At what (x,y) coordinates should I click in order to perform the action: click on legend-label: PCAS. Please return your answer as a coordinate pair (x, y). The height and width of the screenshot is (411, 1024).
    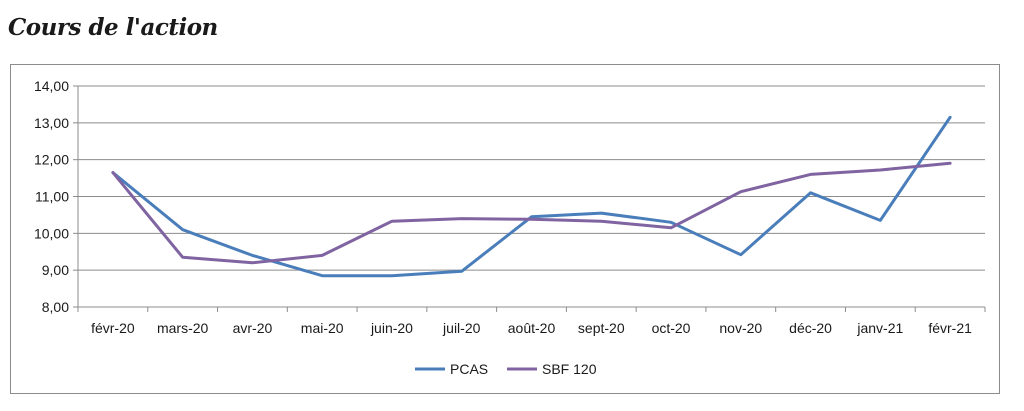
    Looking at the image, I should click on (469, 369).